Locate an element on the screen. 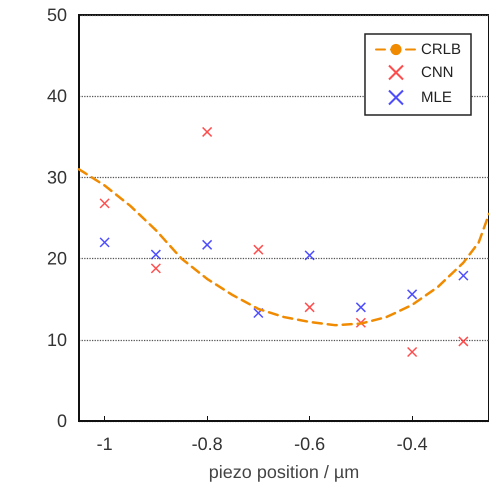  legend-label: MLE is located at coordinates (436, 97).